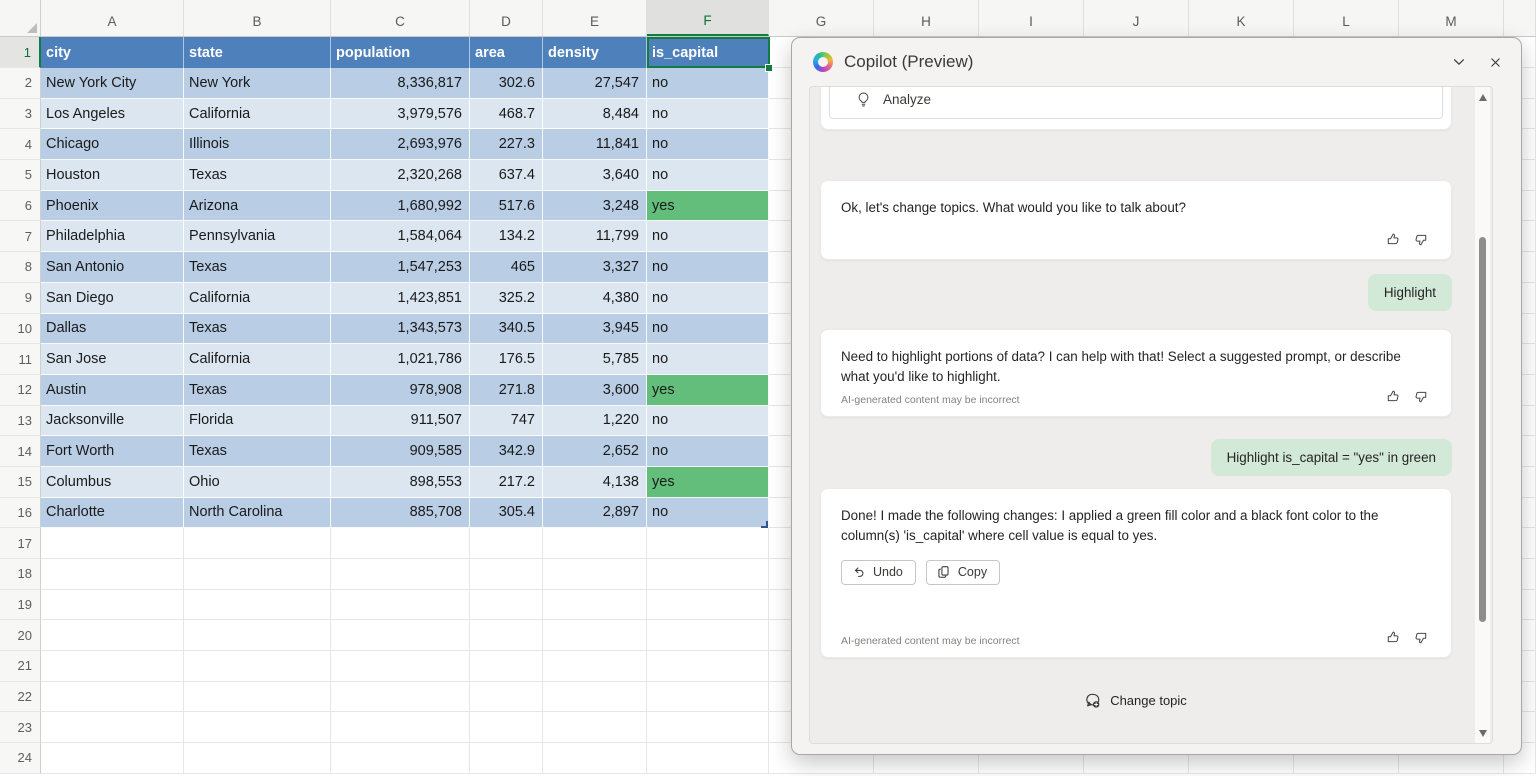 The height and width of the screenshot is (776, 1536). What do you see at coordinates (506, 329) in the screenshot?
I see `cell: 340.5` at bounding box center [506, 329].